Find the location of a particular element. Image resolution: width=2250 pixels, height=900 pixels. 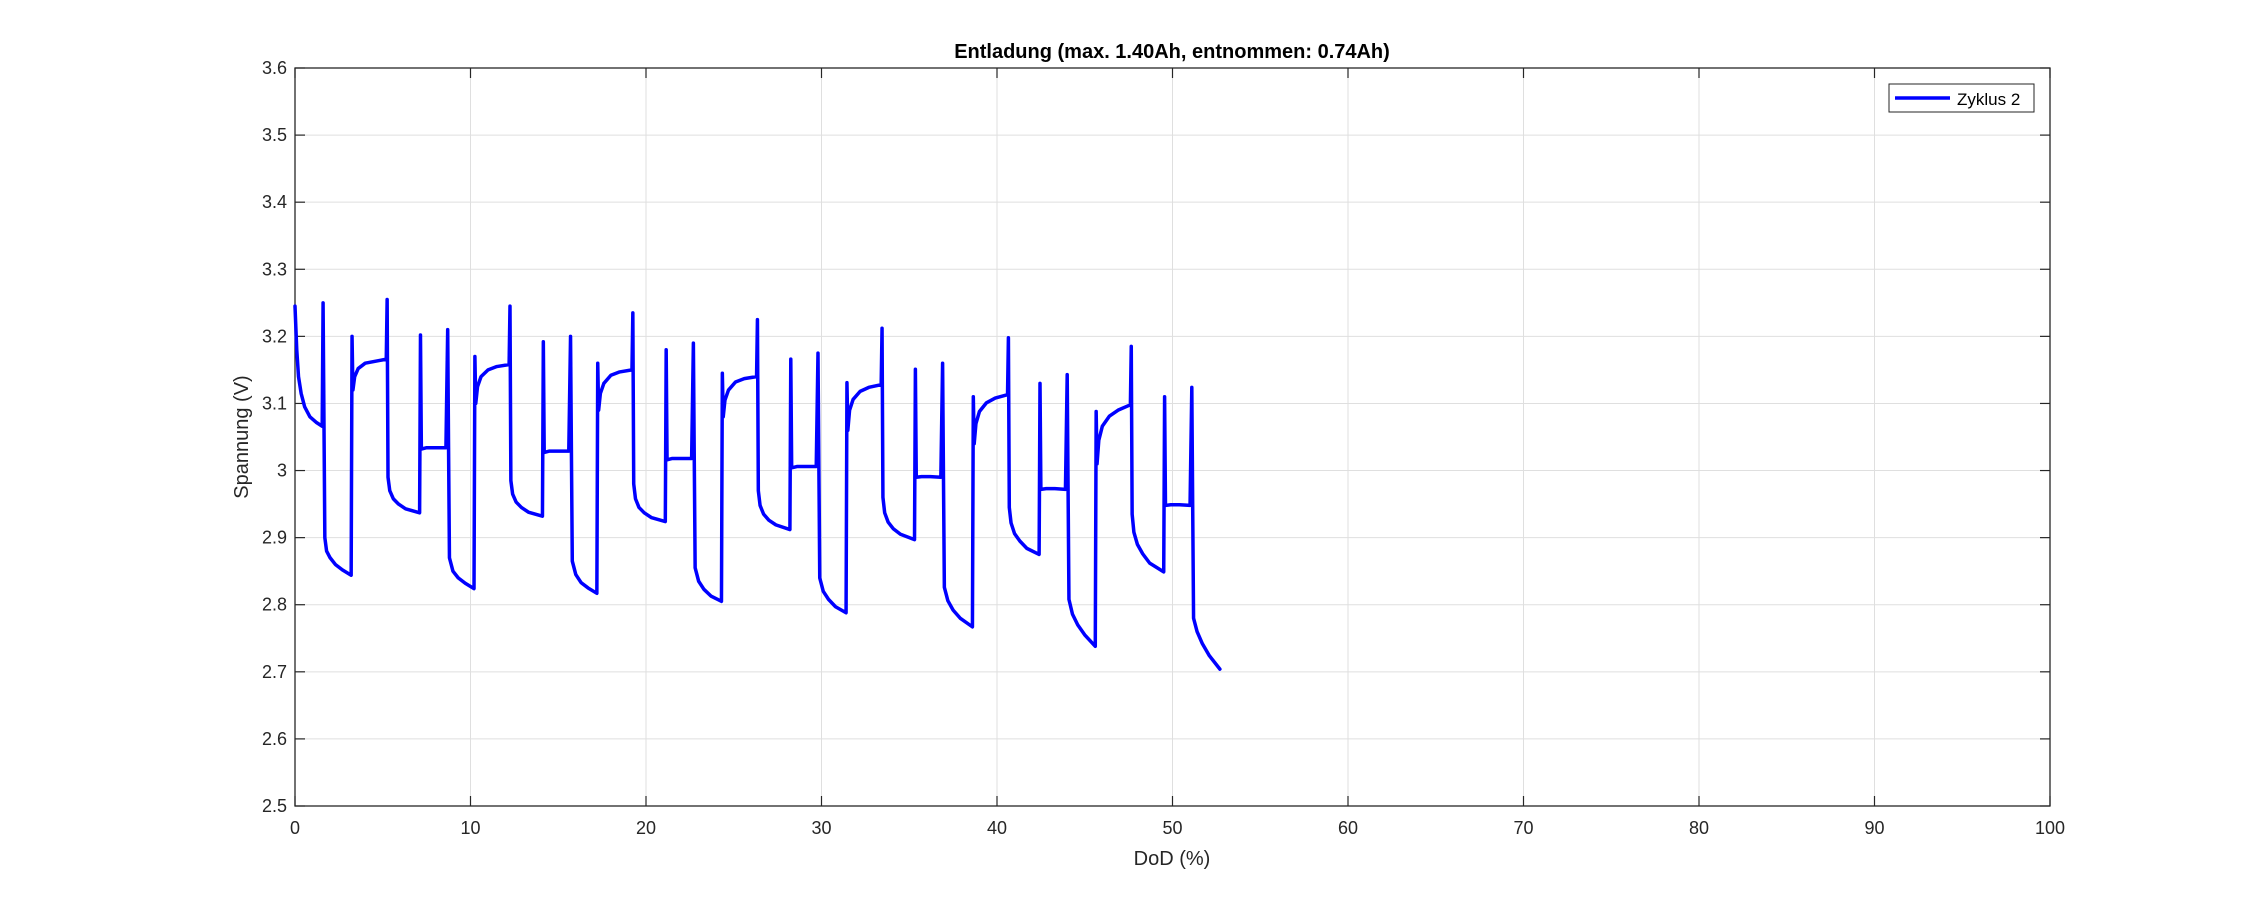

y-axis-label: Spannung (V) is located at coordinates (242, 436).